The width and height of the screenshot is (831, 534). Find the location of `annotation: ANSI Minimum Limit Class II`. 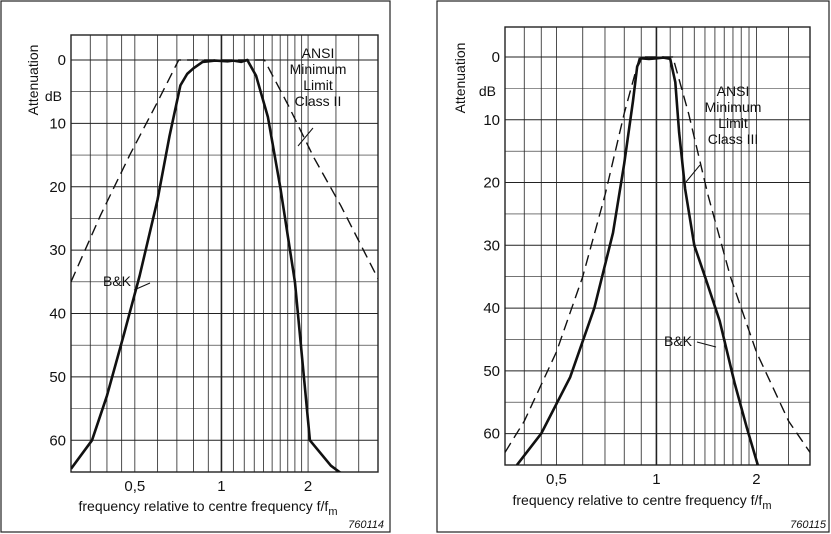

annotation: ANSI Minimum Limit Class II is located at coordinates (318, 77).